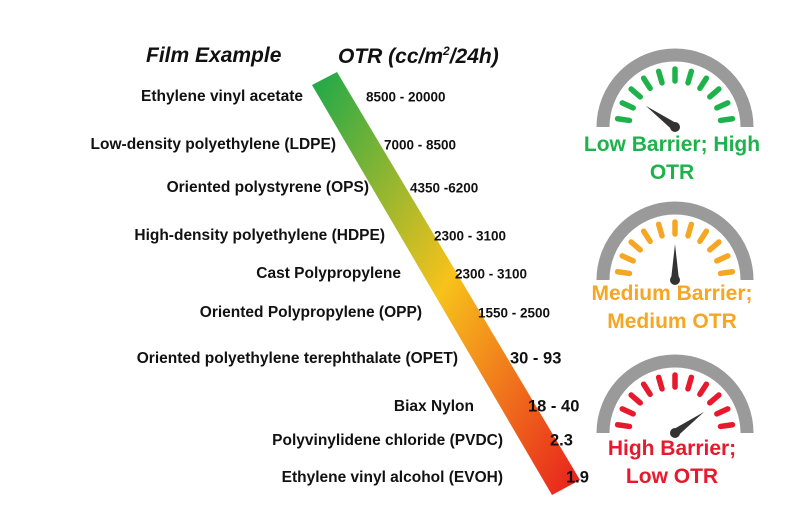  I want to click on otr-value: 1.9, so click(577, 477).